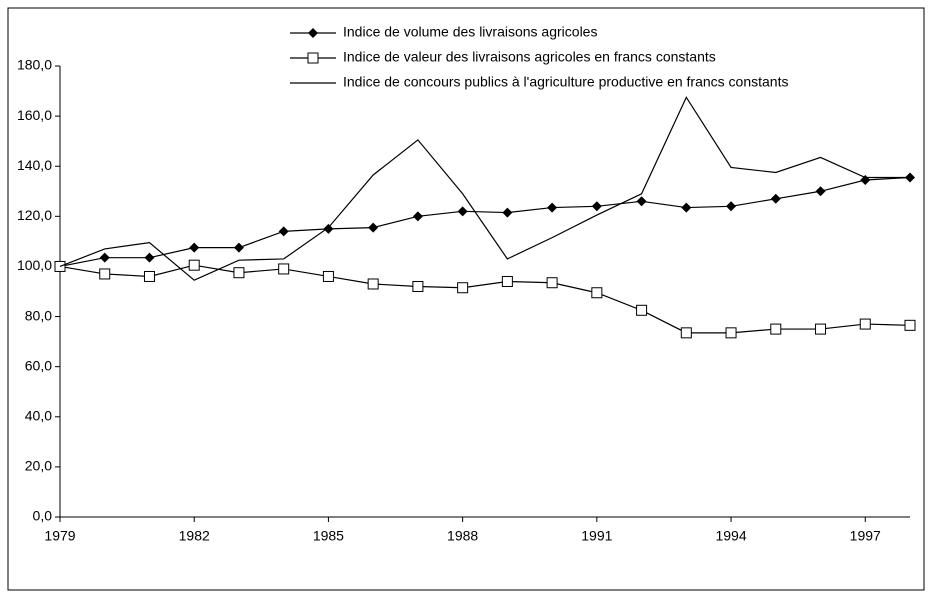  What do you see at coordinates (865, 536) in the screenshot?
I see `x-tick-label: 1997` at bounding box center [865, 536].